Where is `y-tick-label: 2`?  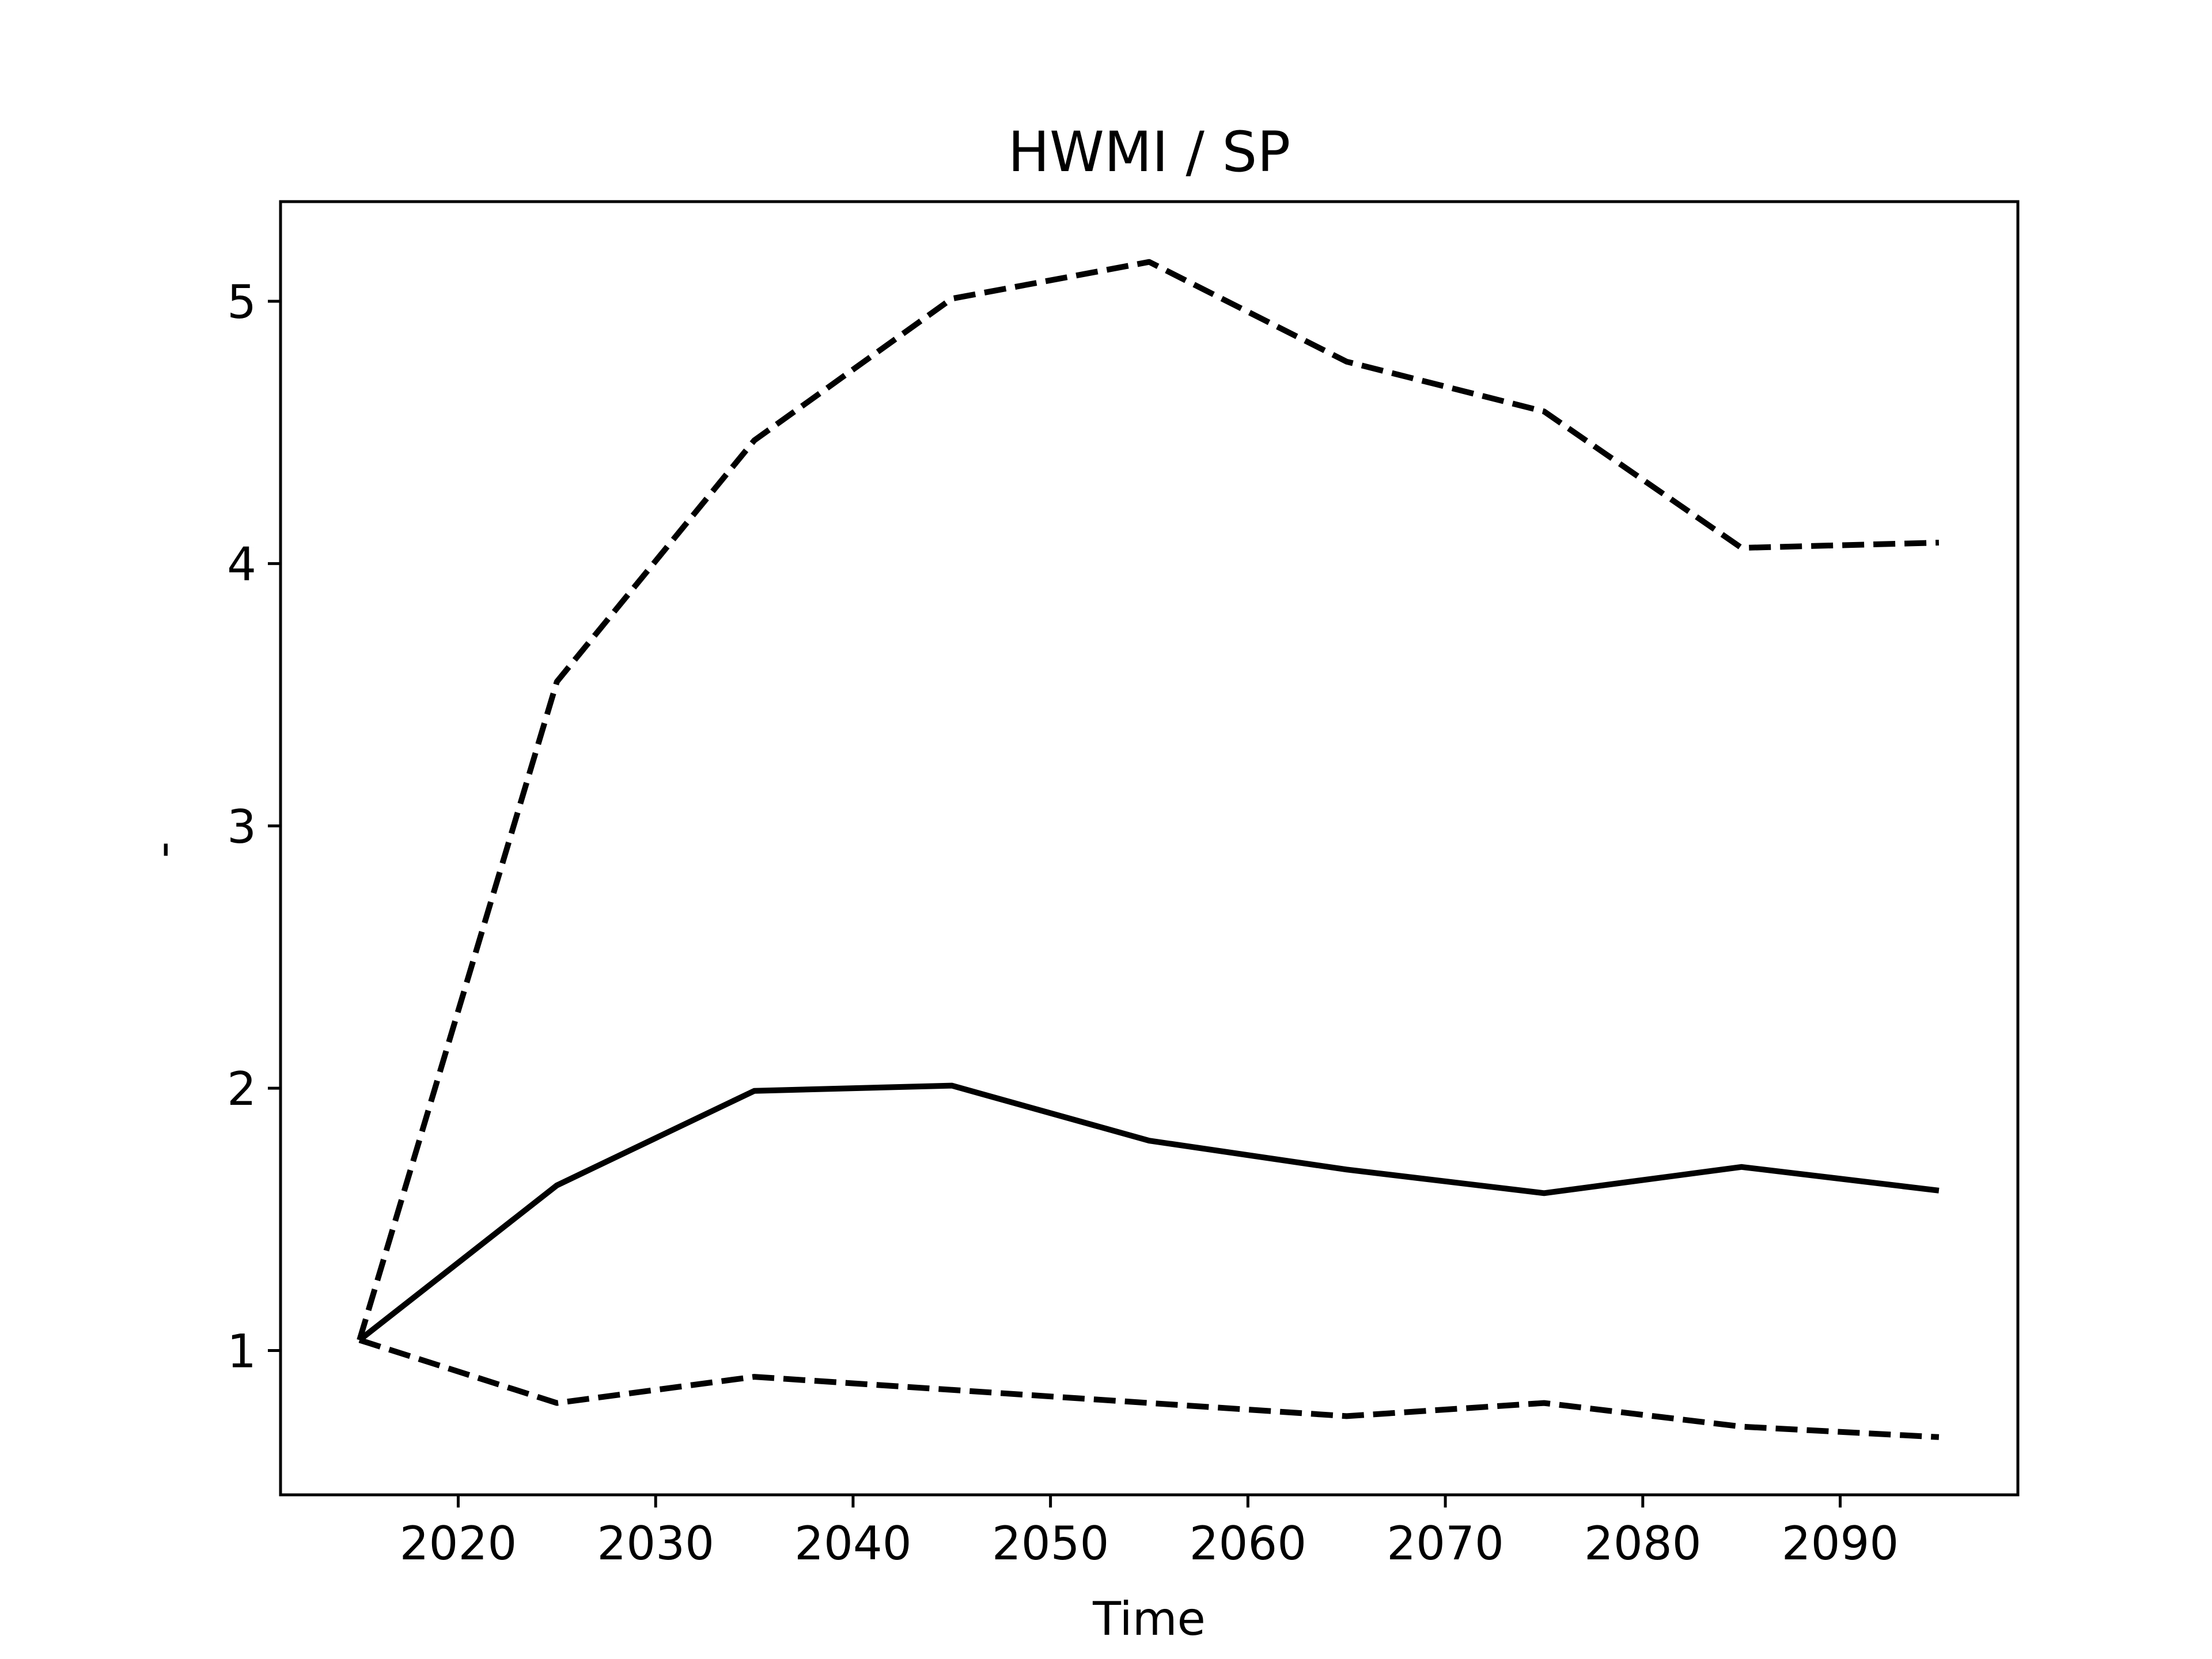
y-tick-label: 2 is located at coordinates (241, 1089).